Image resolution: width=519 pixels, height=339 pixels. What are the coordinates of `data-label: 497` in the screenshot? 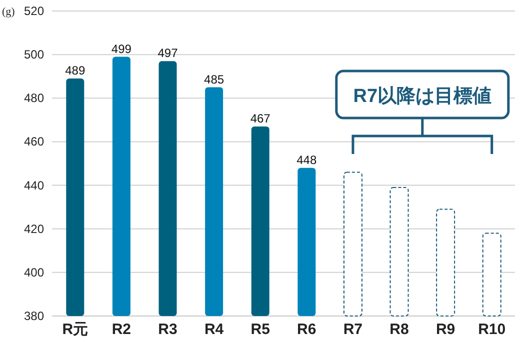 It's located at (168, 53).